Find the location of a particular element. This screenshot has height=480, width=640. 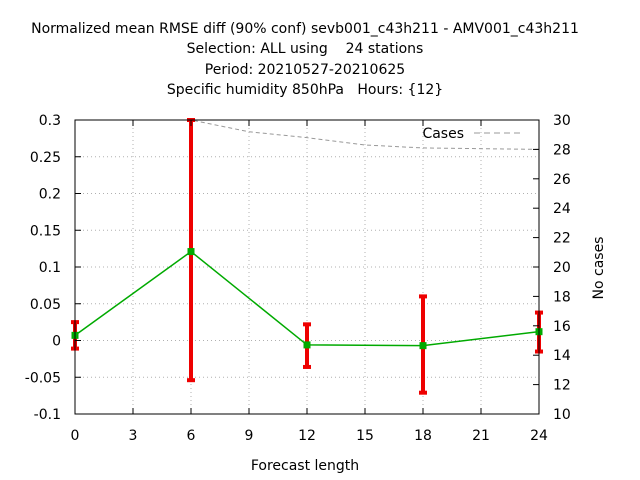

y-tick-label: -0.05 is located at coordinates (43, 378).